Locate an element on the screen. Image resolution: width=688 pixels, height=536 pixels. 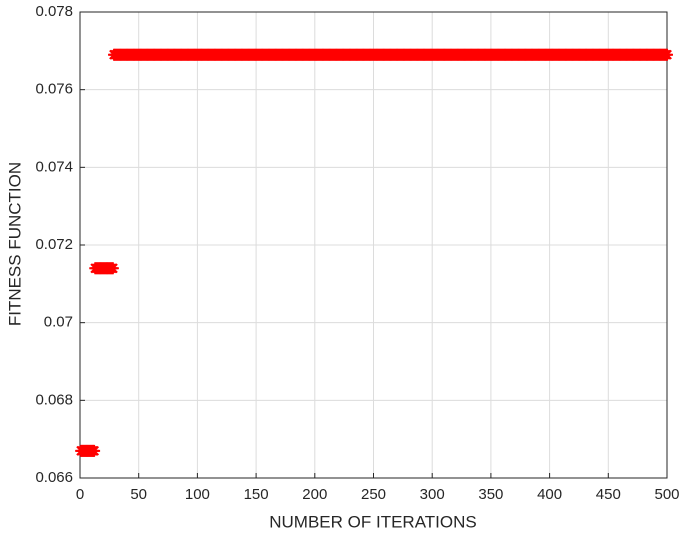
y-tick-label: 0.078 is located at coordinates (54, 11).